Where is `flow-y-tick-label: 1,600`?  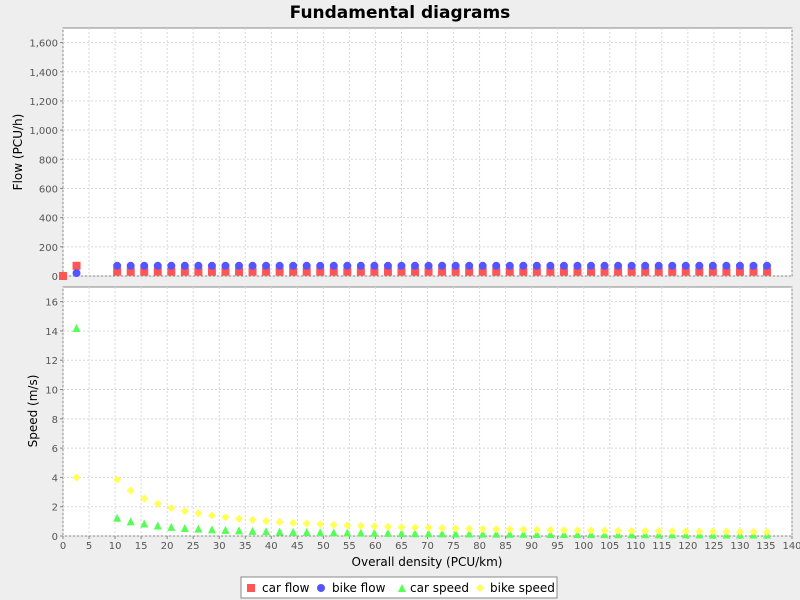
flow-y-tick-label: 1,600 is located at coordinates (43, 44).